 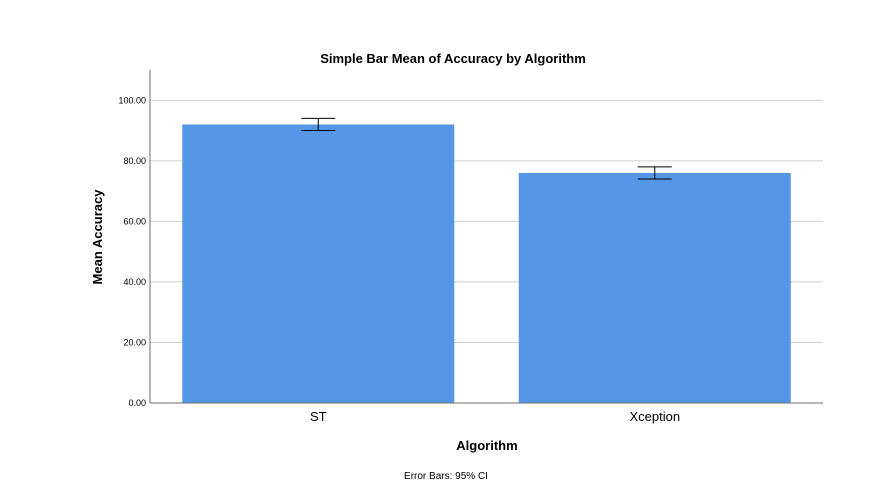 What do you see at coordinates (134, 282) in the screenshot?
I see `y-tick-label: 40.00` at bounding box center [134, 282].